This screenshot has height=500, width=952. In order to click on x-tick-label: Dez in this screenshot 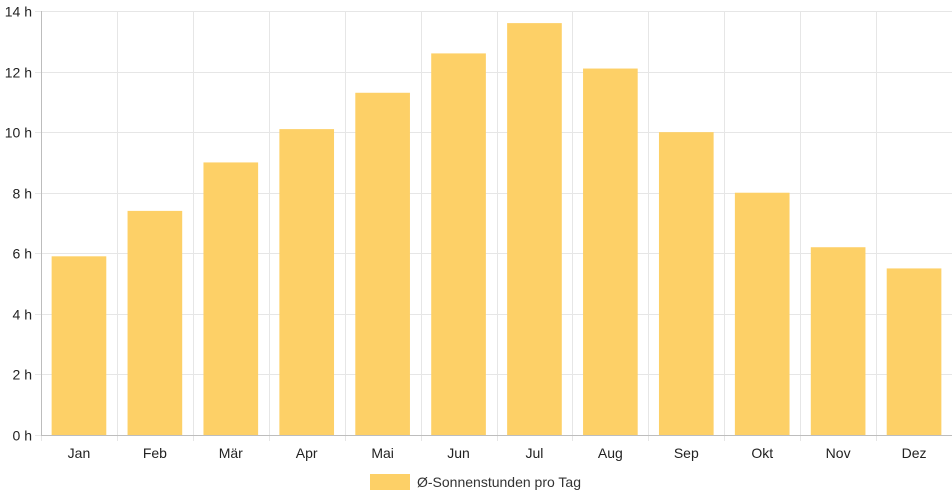, I will do `click(914, 453)`.